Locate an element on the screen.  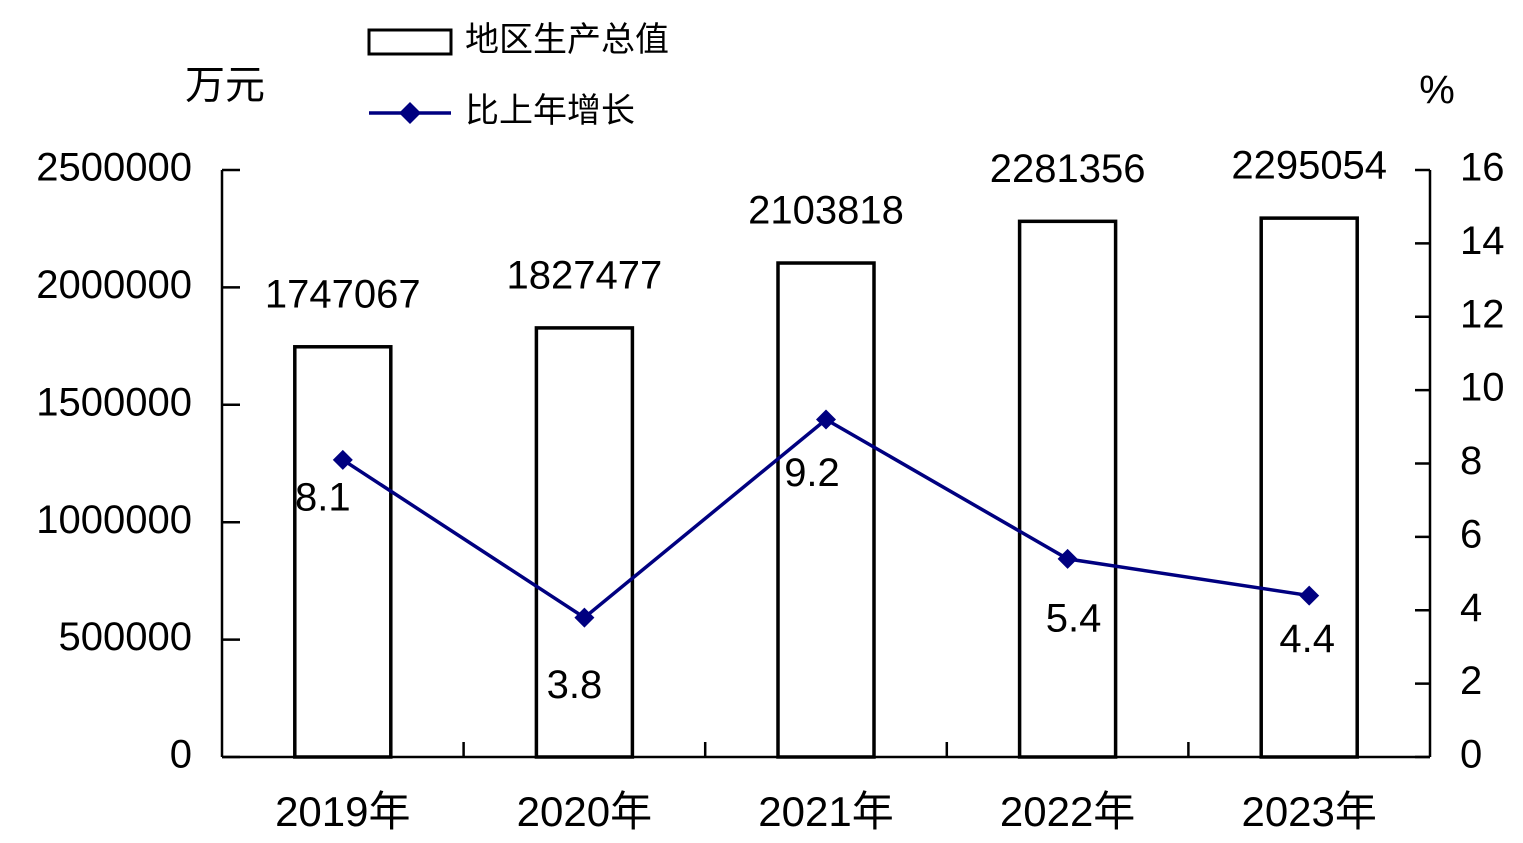
bar-value-label: 2103818 is located at coordinates (826, 211).